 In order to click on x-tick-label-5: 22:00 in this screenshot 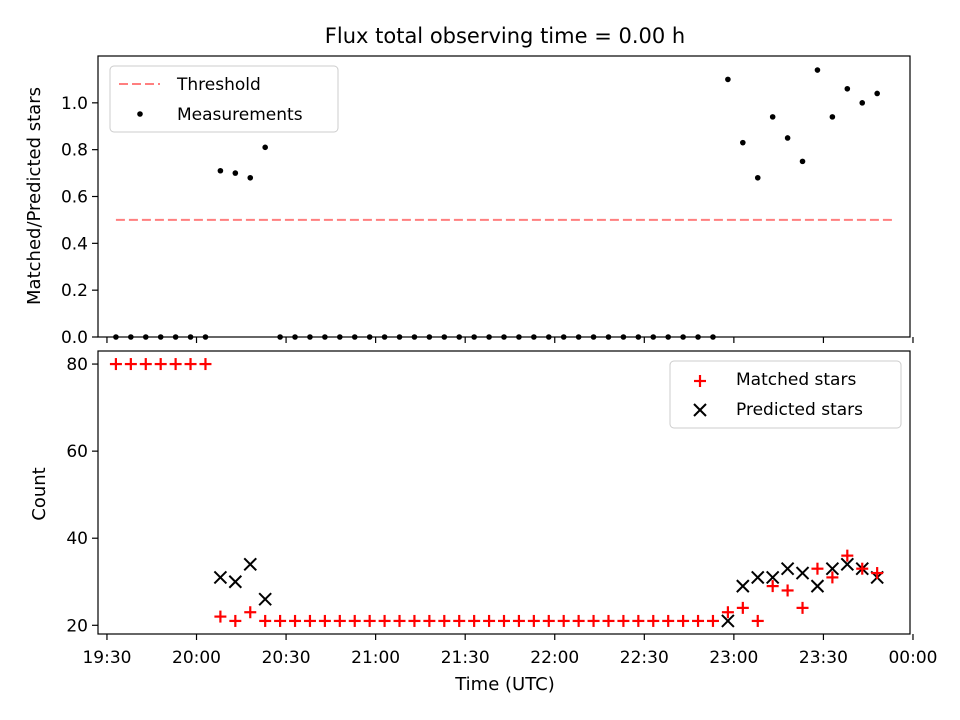, I will do `click(554, 658)`.